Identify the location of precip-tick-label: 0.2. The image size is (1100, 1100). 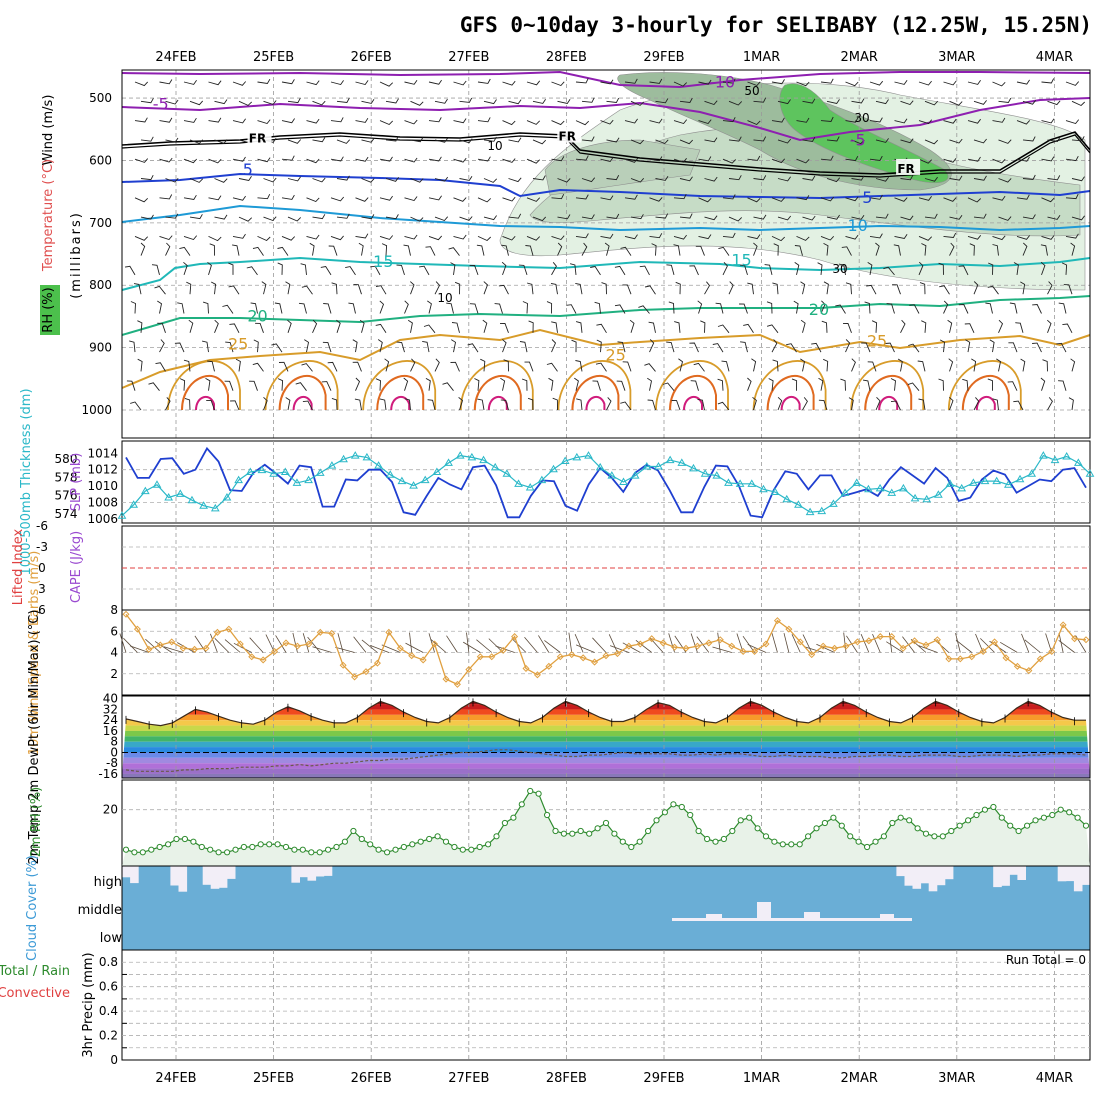
(108, 1036).